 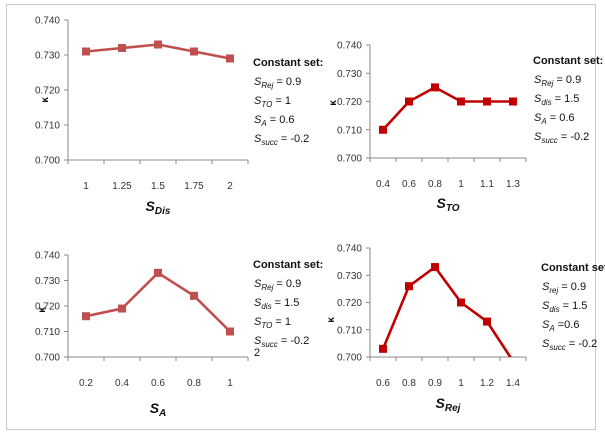 What do you see at coordinates (158, 186) in the screenshot?
I see `x-tick-label: 1.5` at bounding box center [158, 186].